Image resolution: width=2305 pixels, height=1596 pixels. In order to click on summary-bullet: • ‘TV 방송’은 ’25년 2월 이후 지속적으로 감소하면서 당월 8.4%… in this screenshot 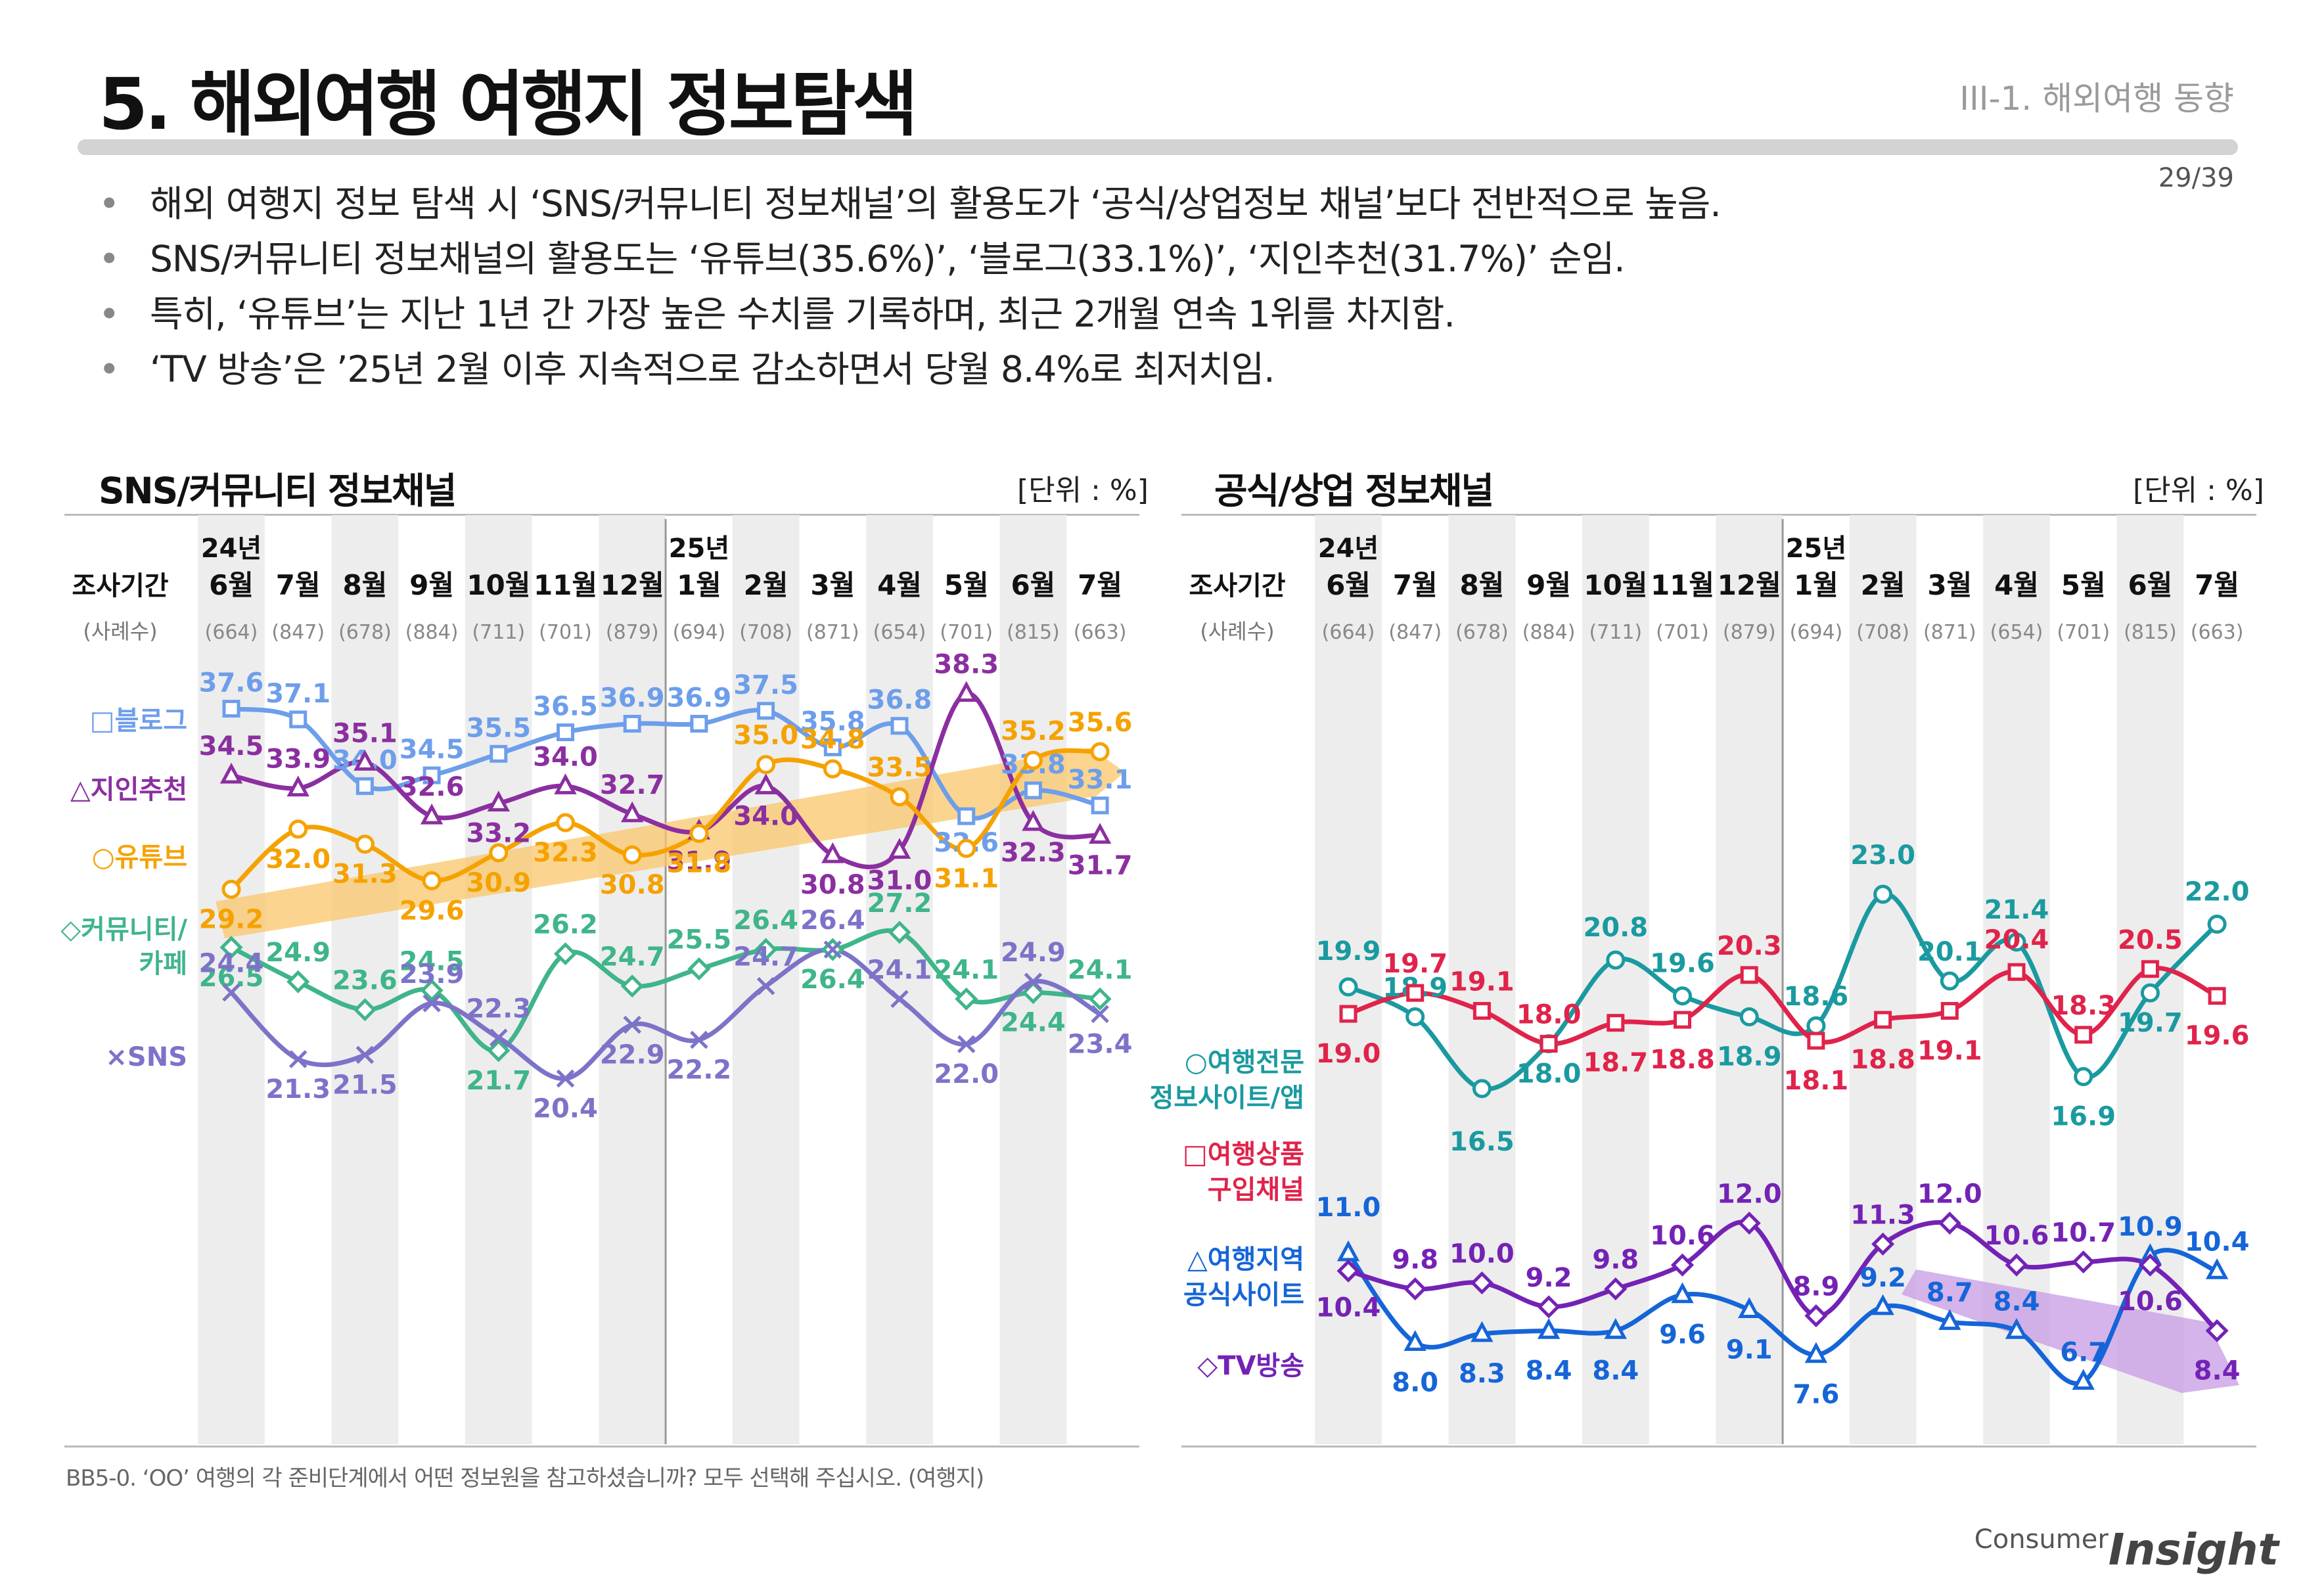, I will do `click(687, 369)`.